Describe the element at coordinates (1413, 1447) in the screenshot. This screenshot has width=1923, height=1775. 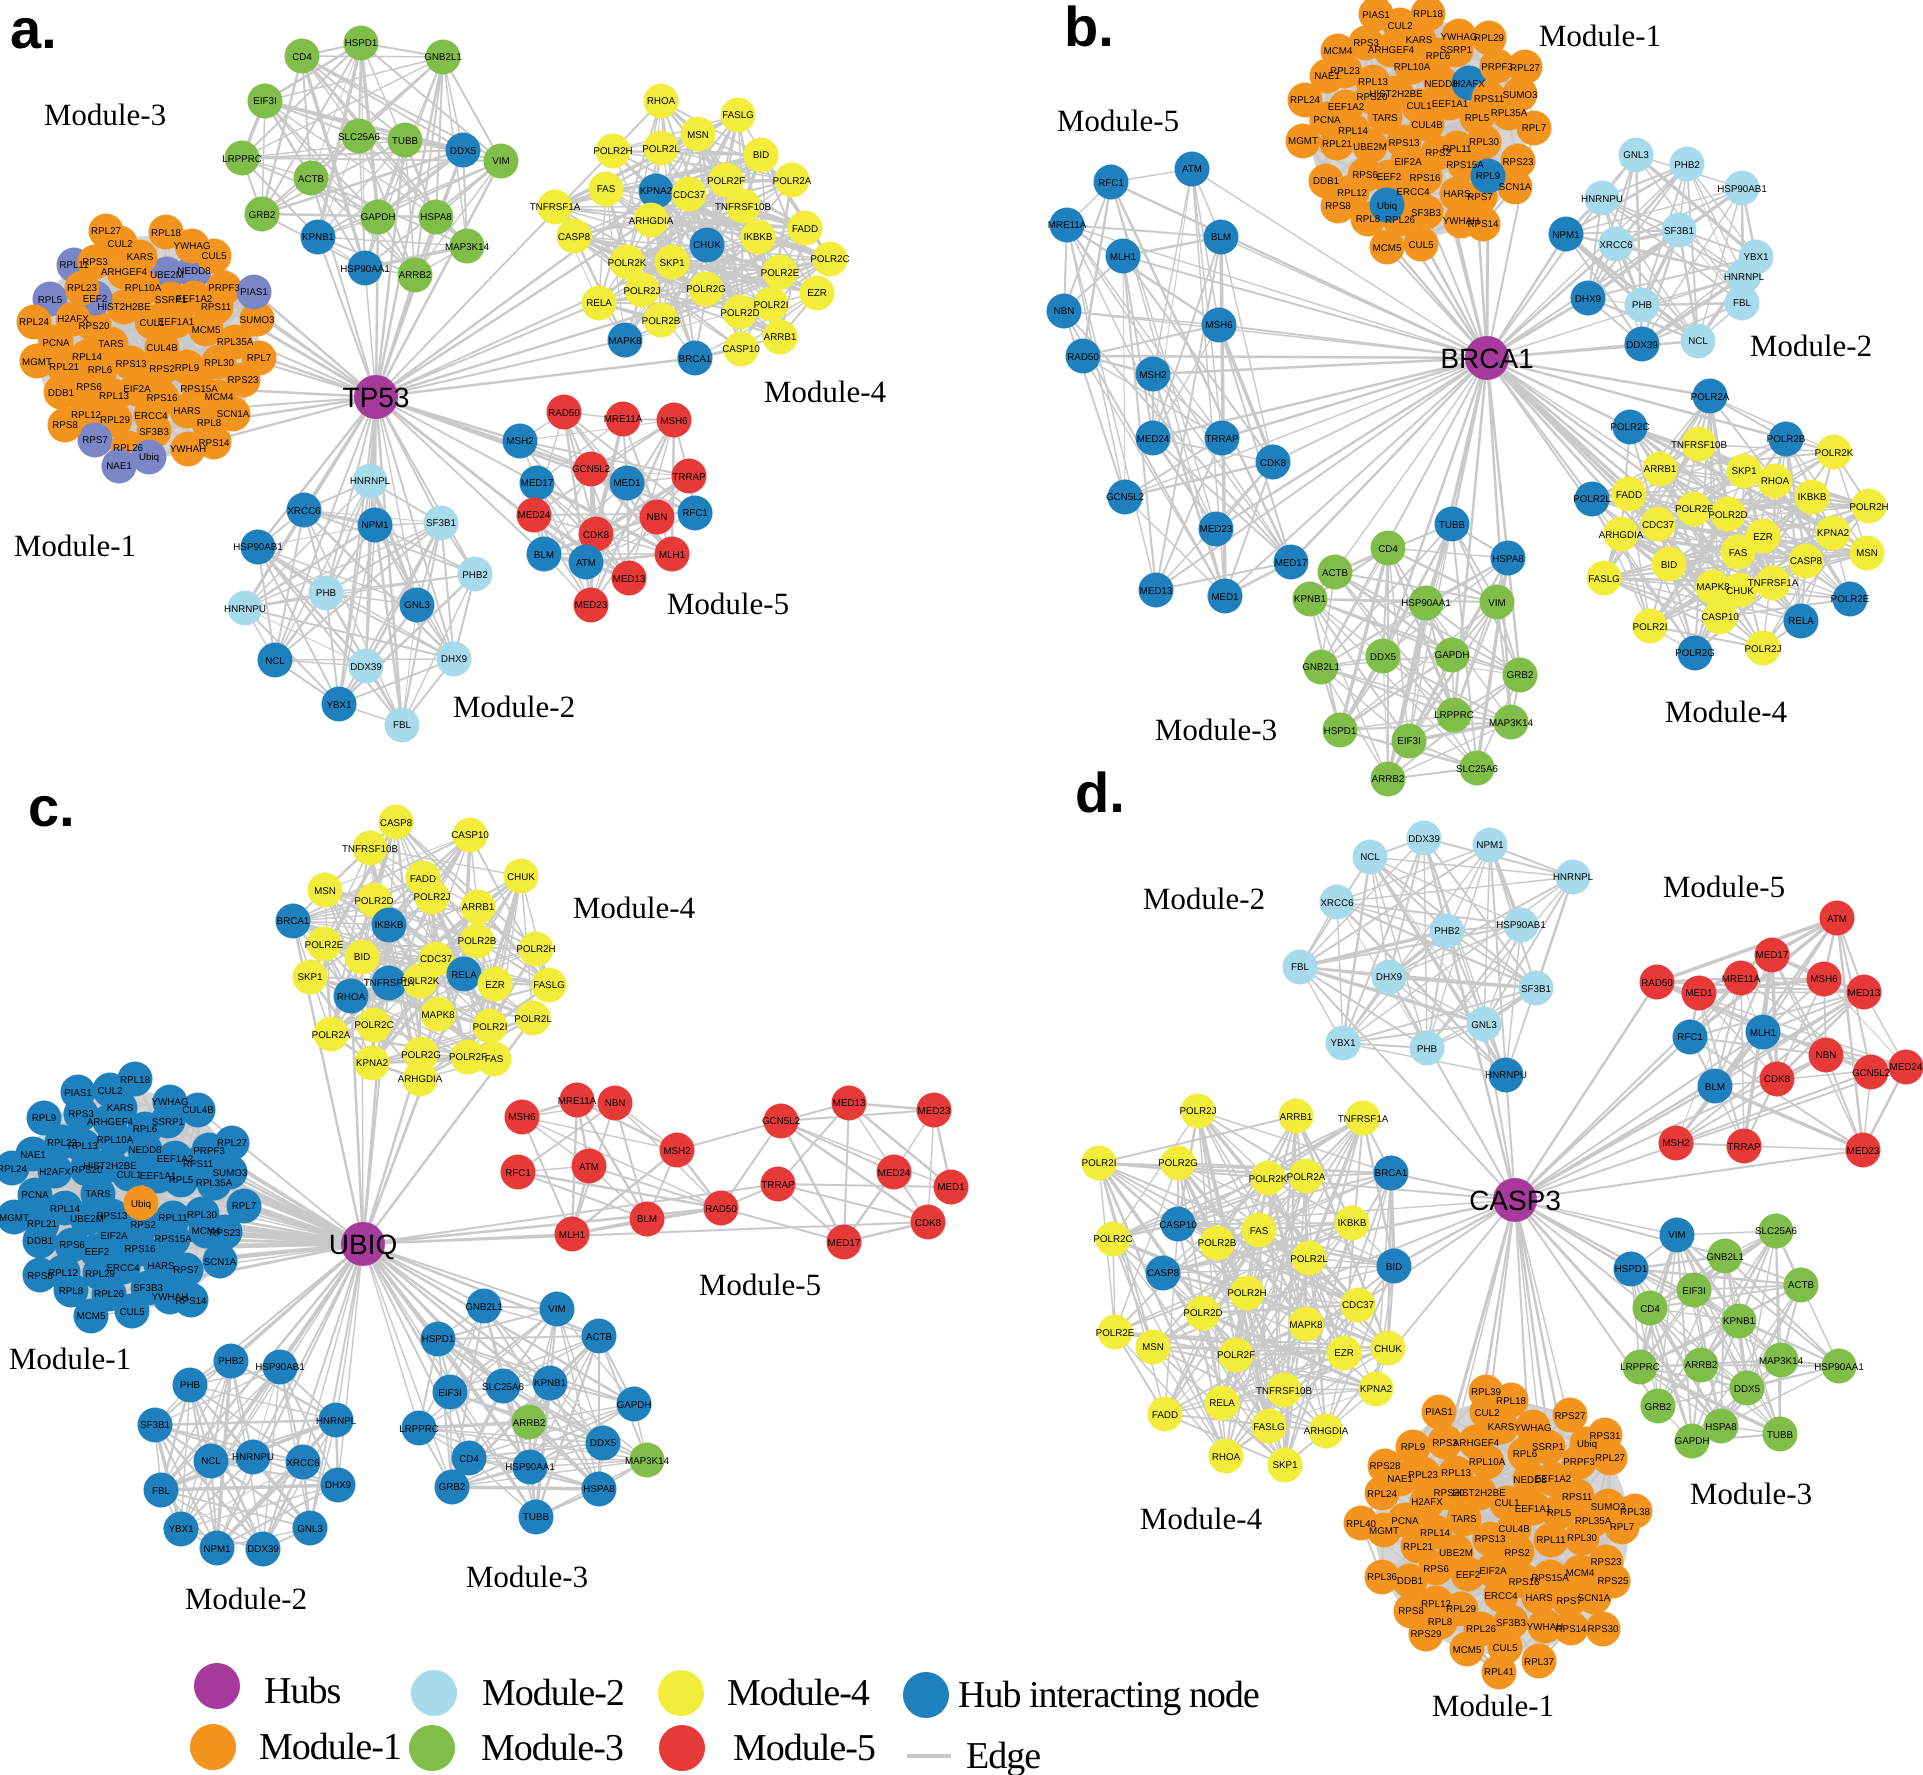
I see `svg-text: RPL9` at that location.